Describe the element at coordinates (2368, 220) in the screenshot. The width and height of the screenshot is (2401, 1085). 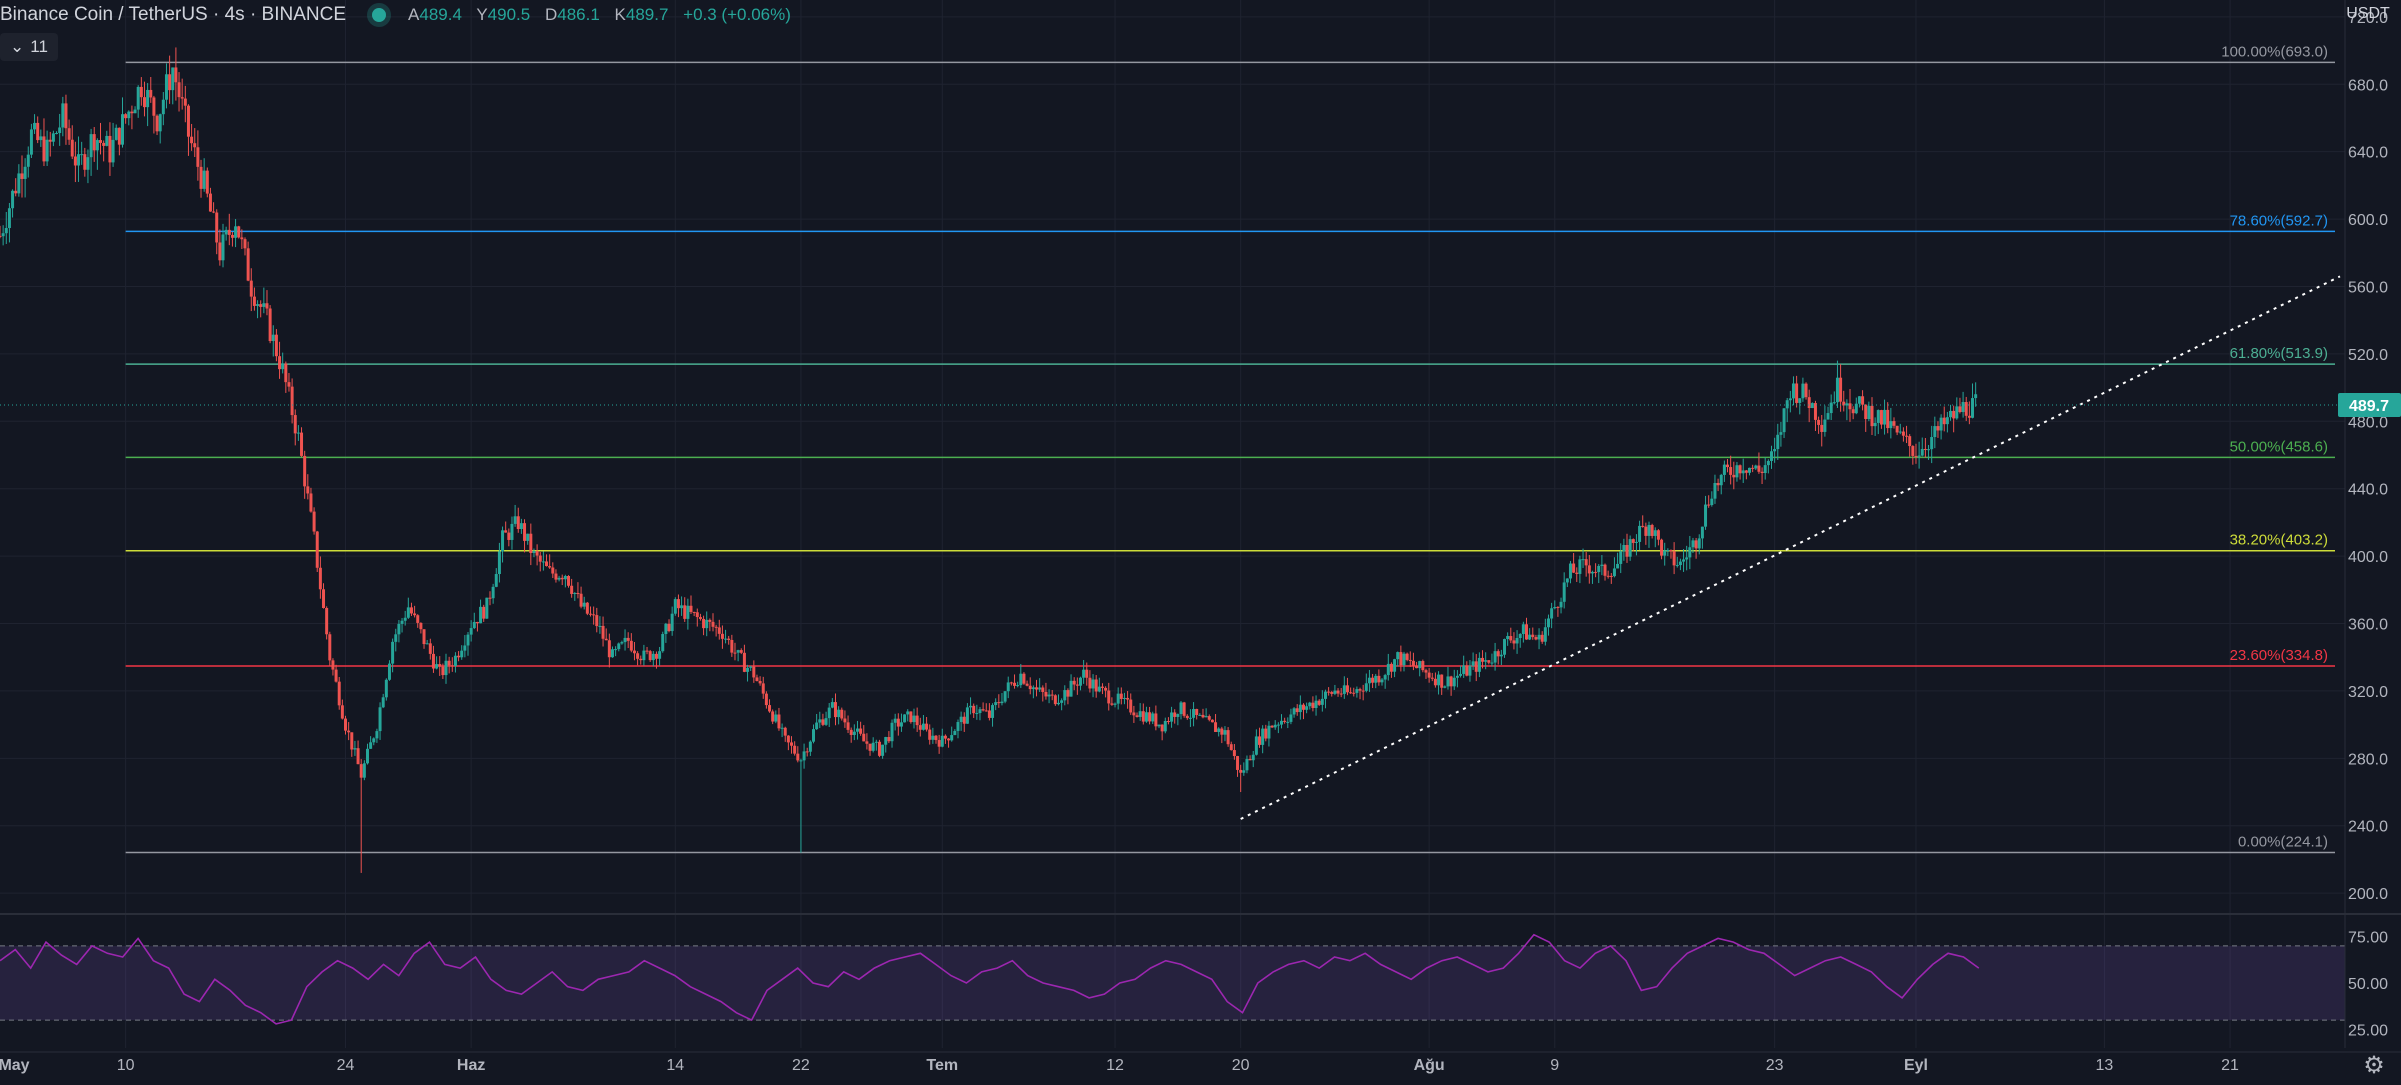
I see `price-tick-label: 600.0` at that location.